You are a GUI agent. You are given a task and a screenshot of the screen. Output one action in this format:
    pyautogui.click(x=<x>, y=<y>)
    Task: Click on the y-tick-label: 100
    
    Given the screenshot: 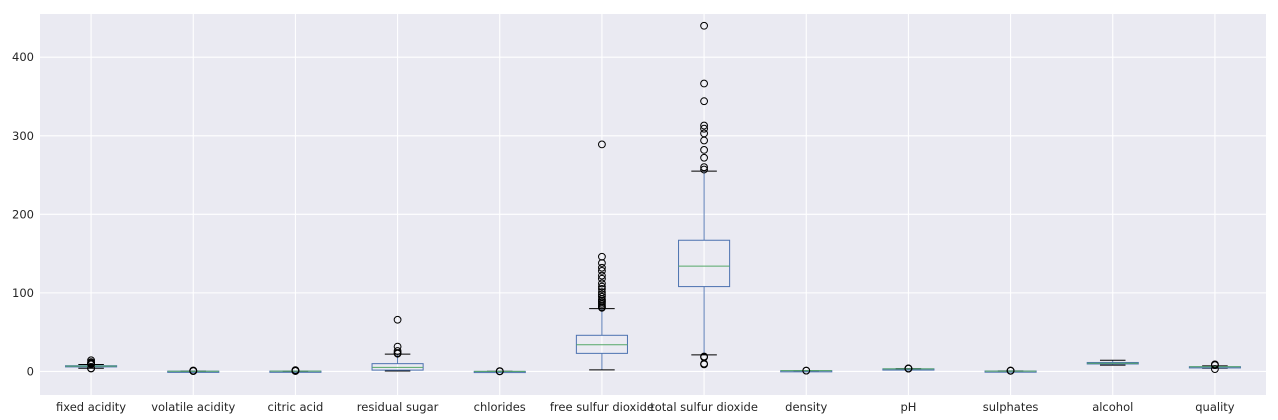 What is the action you would take?
    pyautogui.click(x=23, y=293)
    